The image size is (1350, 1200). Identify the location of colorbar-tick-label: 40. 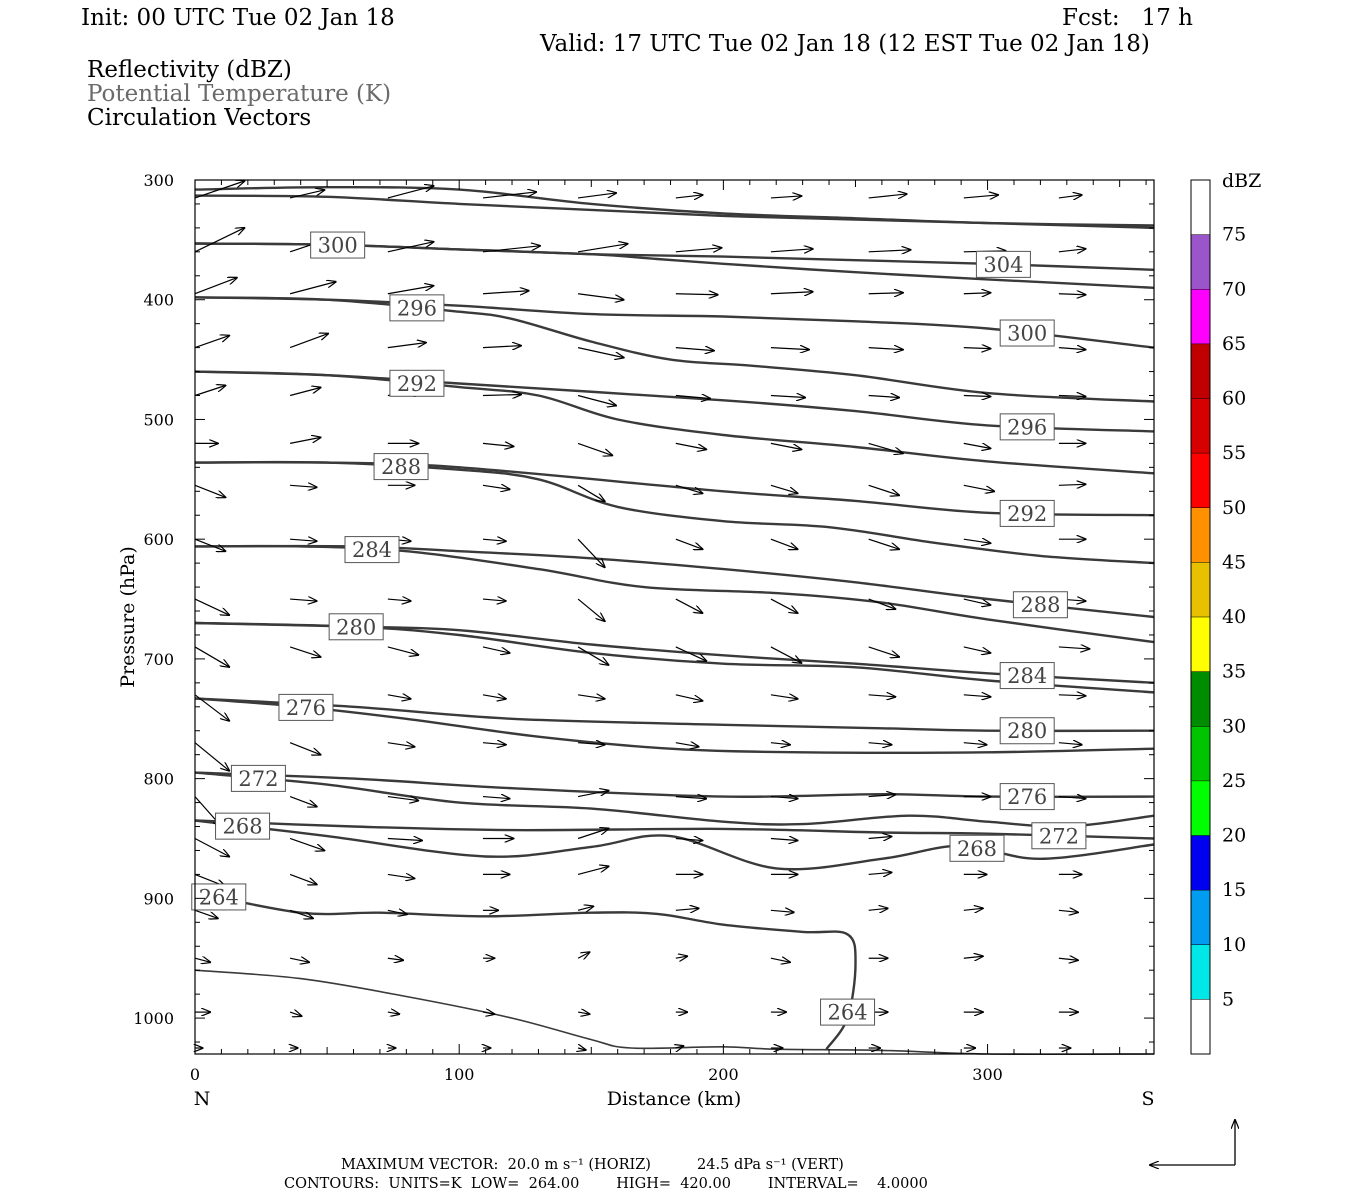
(1234, 617).